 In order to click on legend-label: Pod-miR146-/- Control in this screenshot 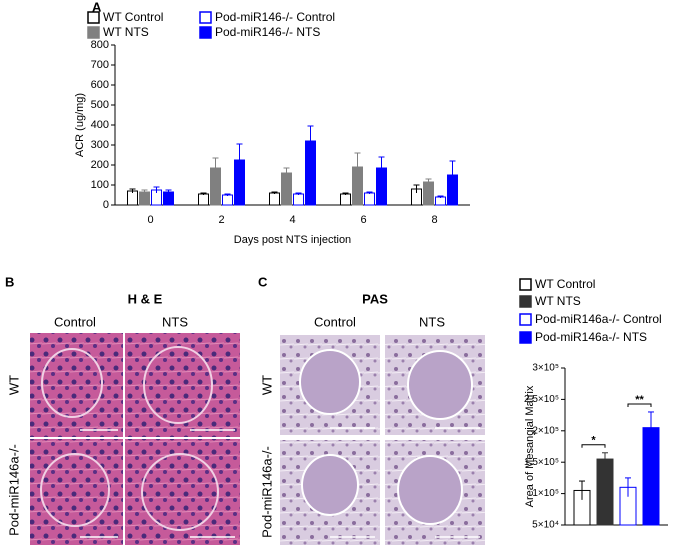, I will do `click(275, 17)`.